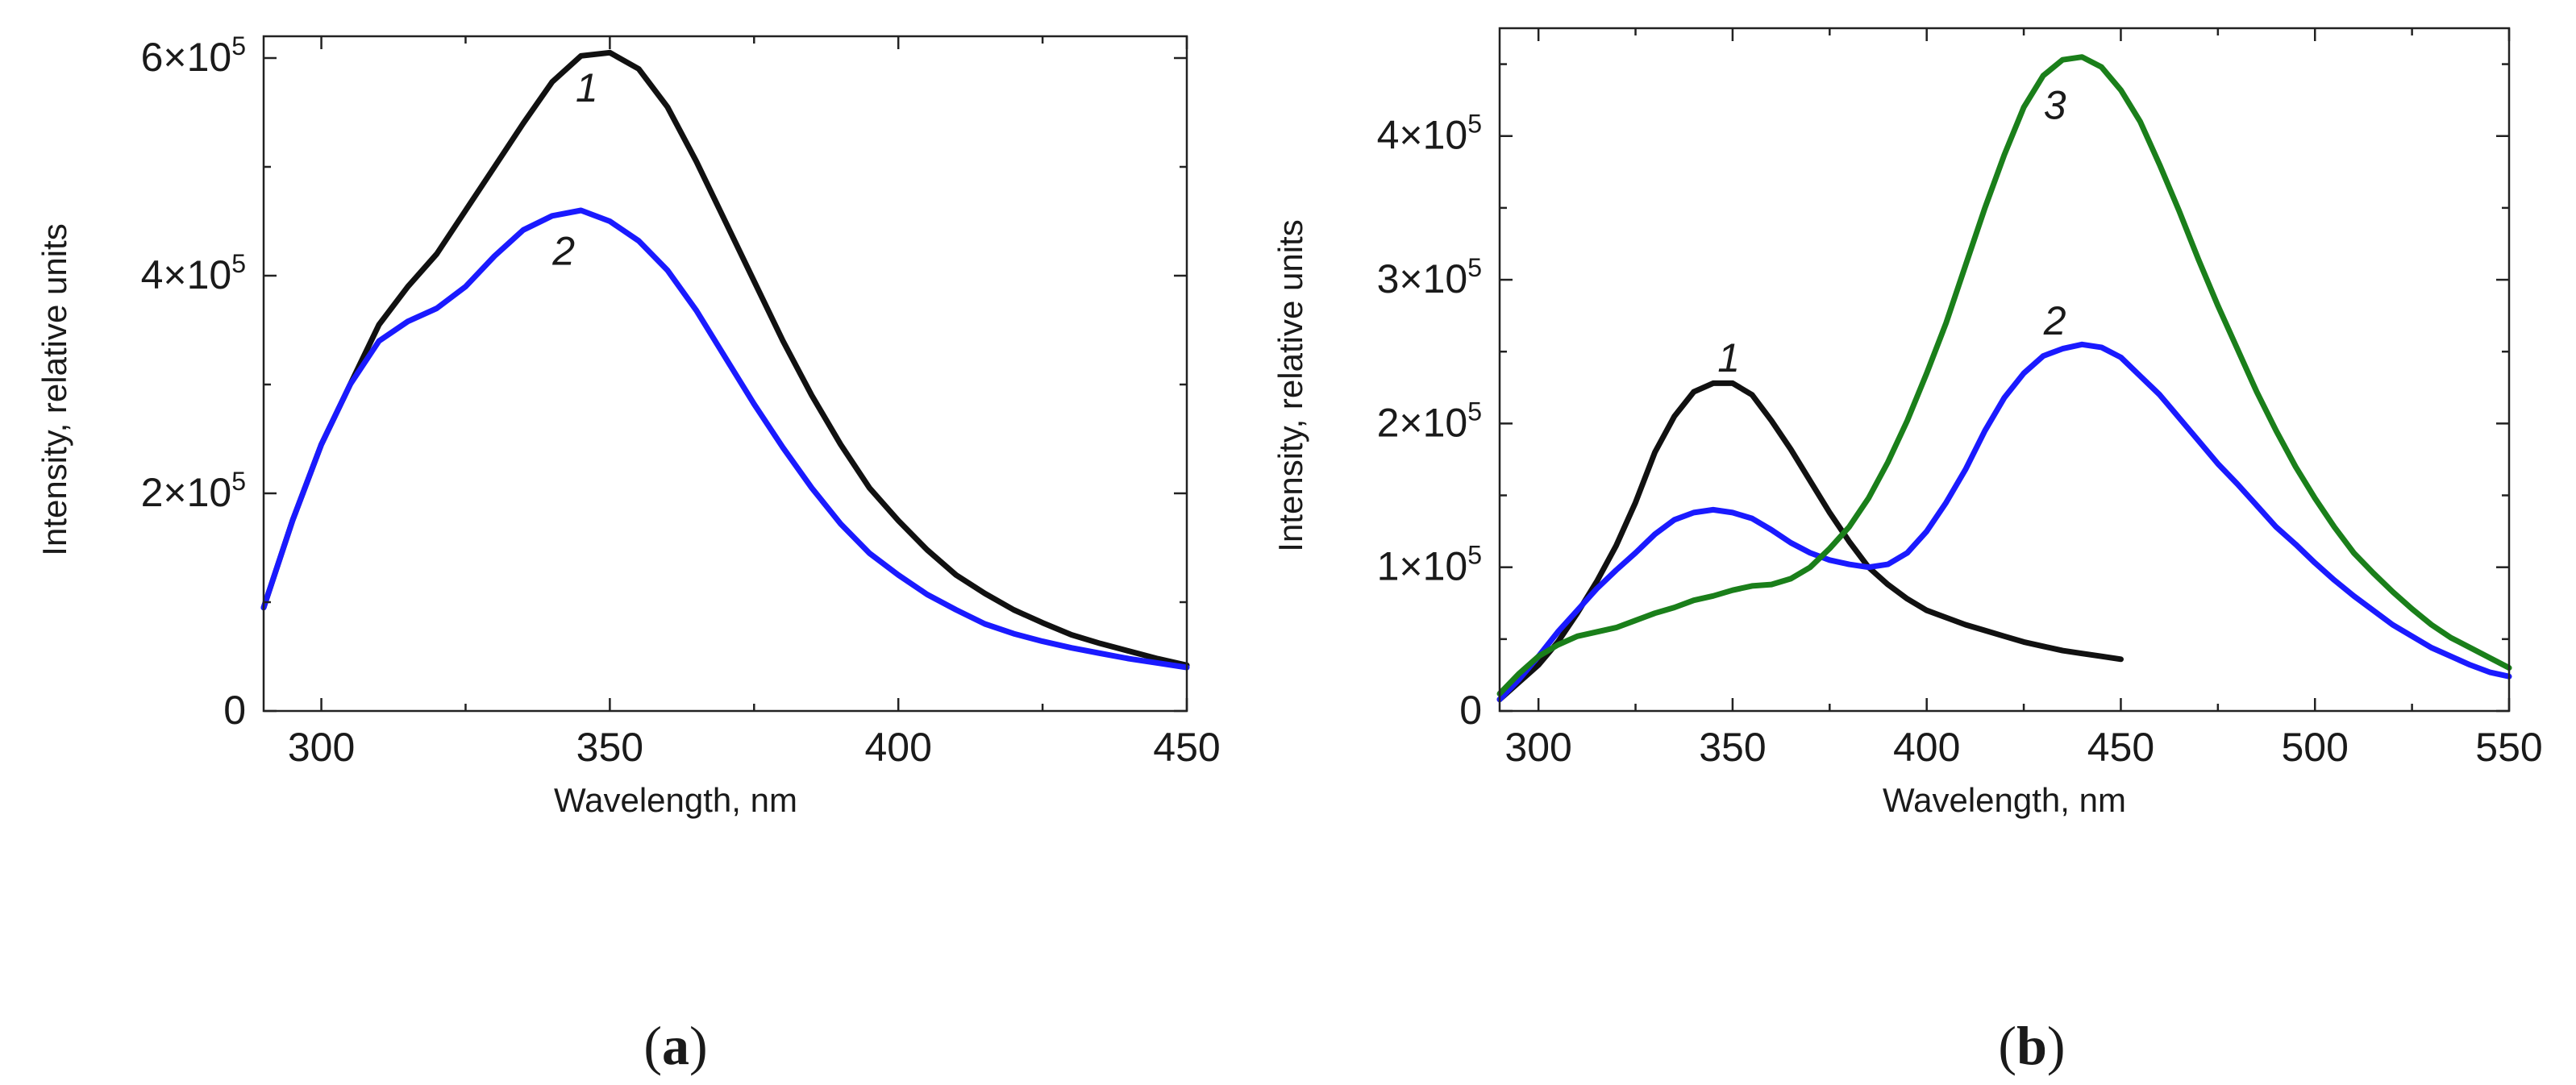 This screenshot has height=1085, width=2576. What do you see at coordinates (1810, 541) in the screenshot?
I see `chart-b-series-1-line` at bounding box center [1810, 541].